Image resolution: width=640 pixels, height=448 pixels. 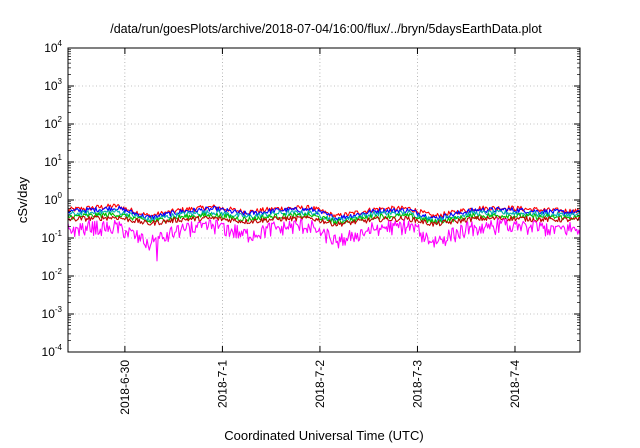 What do you see at coordinates (222, 384) in the screenshot?
I see `x-tick-label: 2018-7-1` at bounding box center [222, 384].